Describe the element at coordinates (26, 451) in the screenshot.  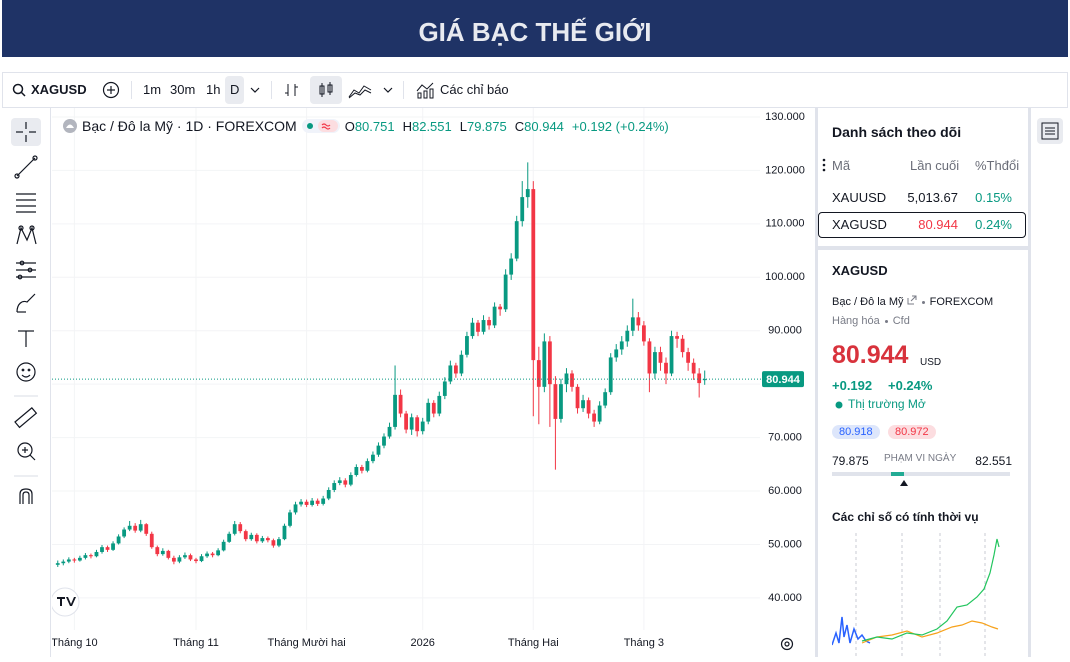
I see `zoom-tool` at that location.